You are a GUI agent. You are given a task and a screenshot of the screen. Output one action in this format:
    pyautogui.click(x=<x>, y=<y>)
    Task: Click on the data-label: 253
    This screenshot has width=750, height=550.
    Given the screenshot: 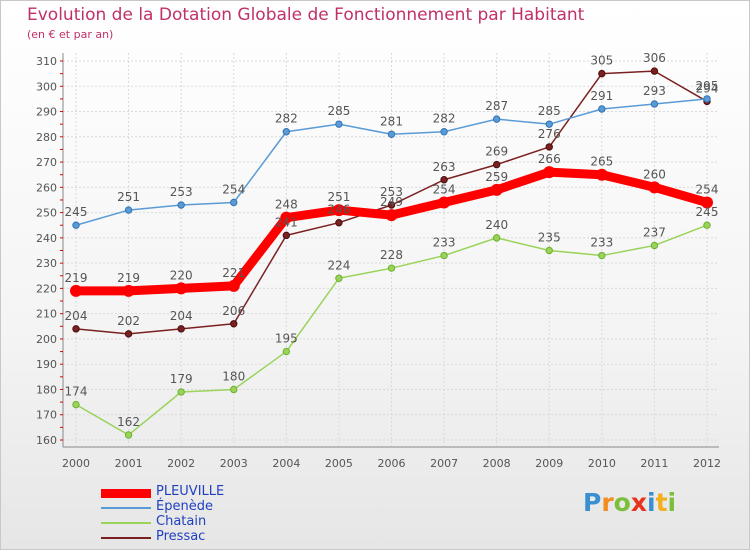 What is the action you would take?
    pyautogui.click(x=181, y=192)
    